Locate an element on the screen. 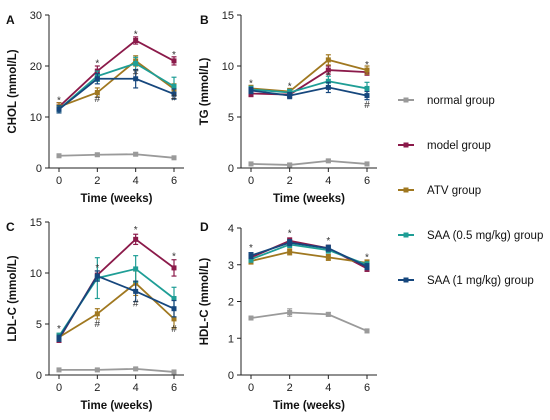 The width and height of the screenshot is (550, 420). y-axis-label: CHOL (mmol/L) is located at coordinates (13, 91).